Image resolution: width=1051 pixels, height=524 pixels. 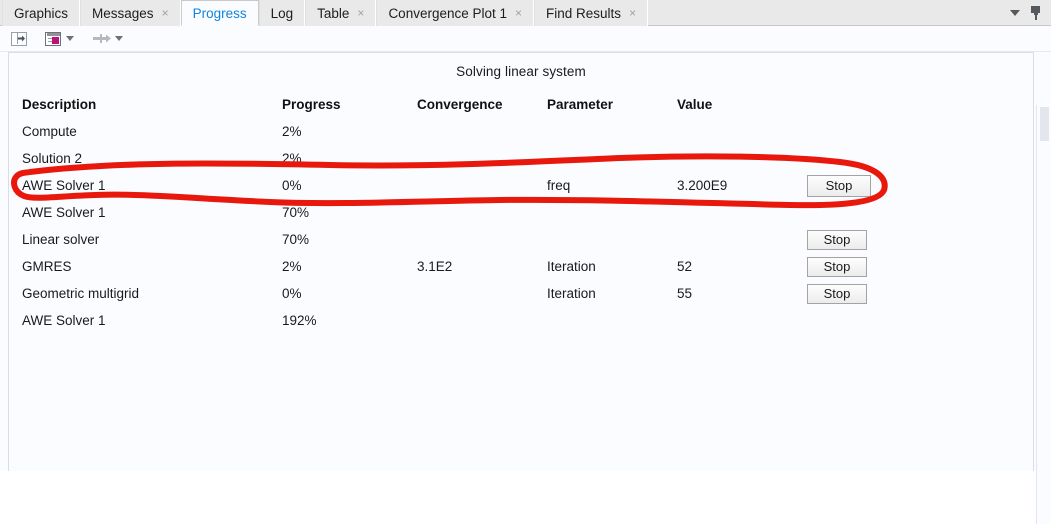 I want to click on table-row: Geometric multigrid 0% Iteration 55 Stop, so click(x=521, y=293).